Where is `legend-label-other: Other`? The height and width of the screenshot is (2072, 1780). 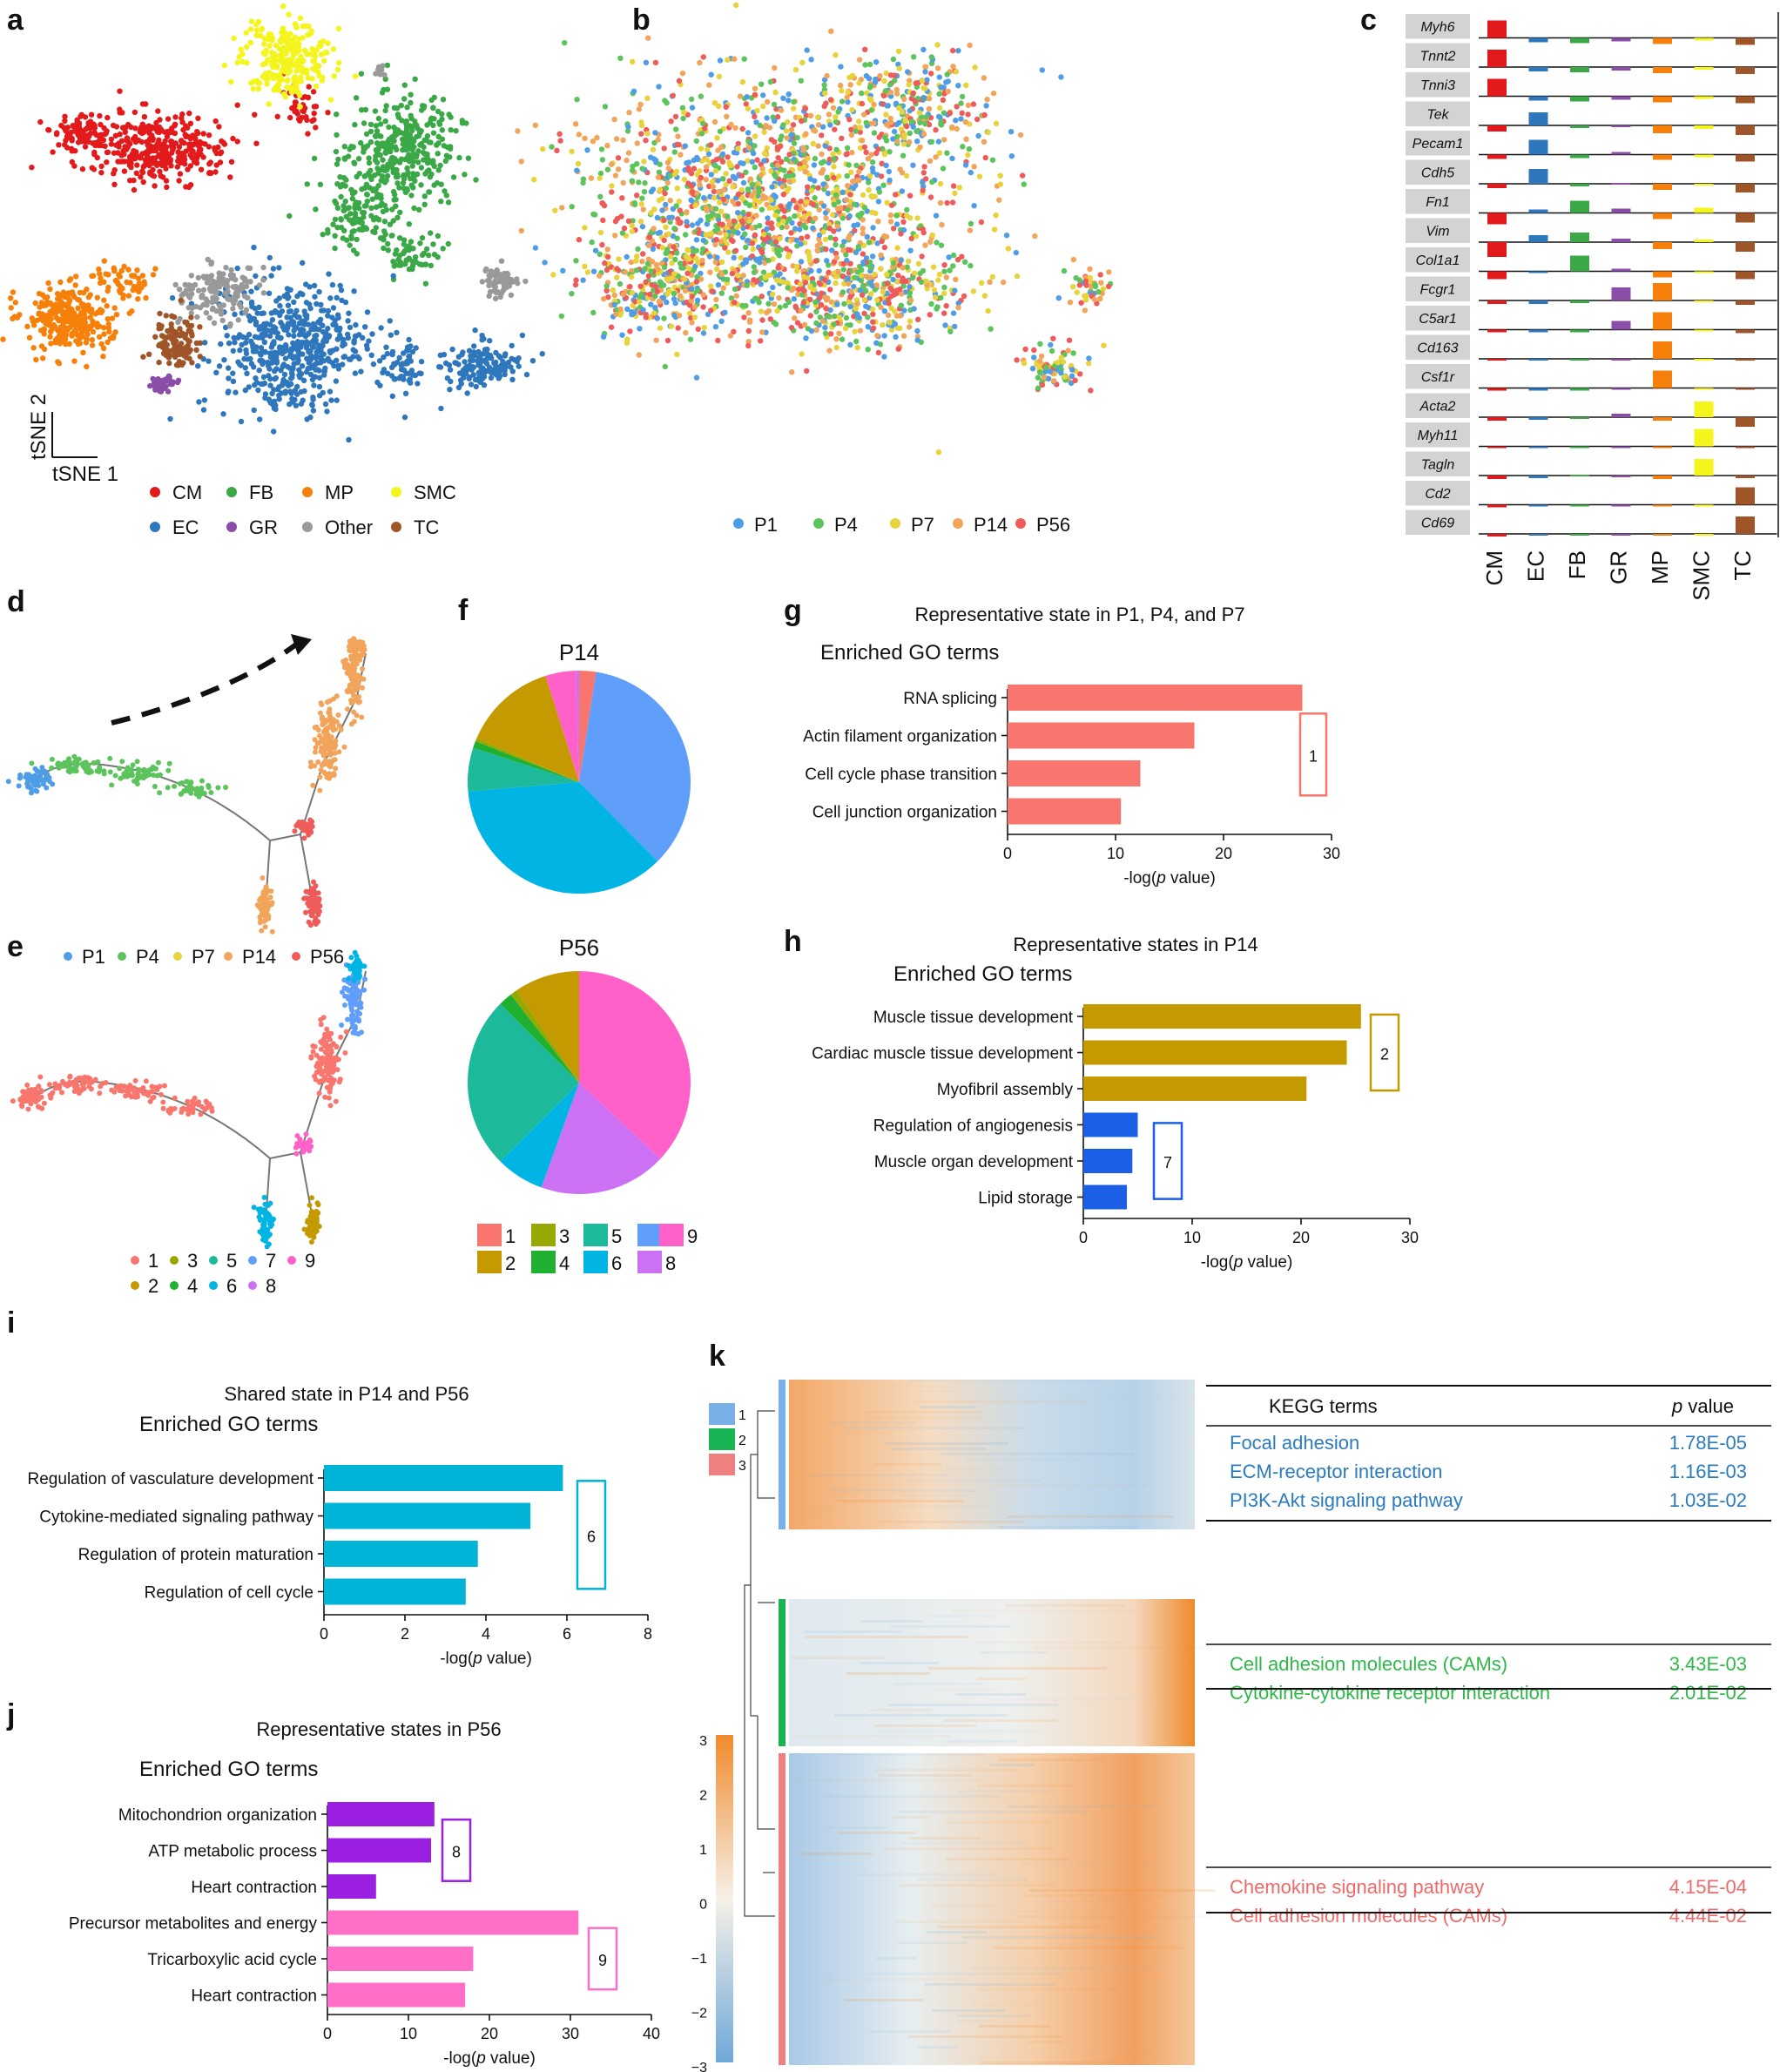 legend-label-other: Other is located at coordinates (349, 527).